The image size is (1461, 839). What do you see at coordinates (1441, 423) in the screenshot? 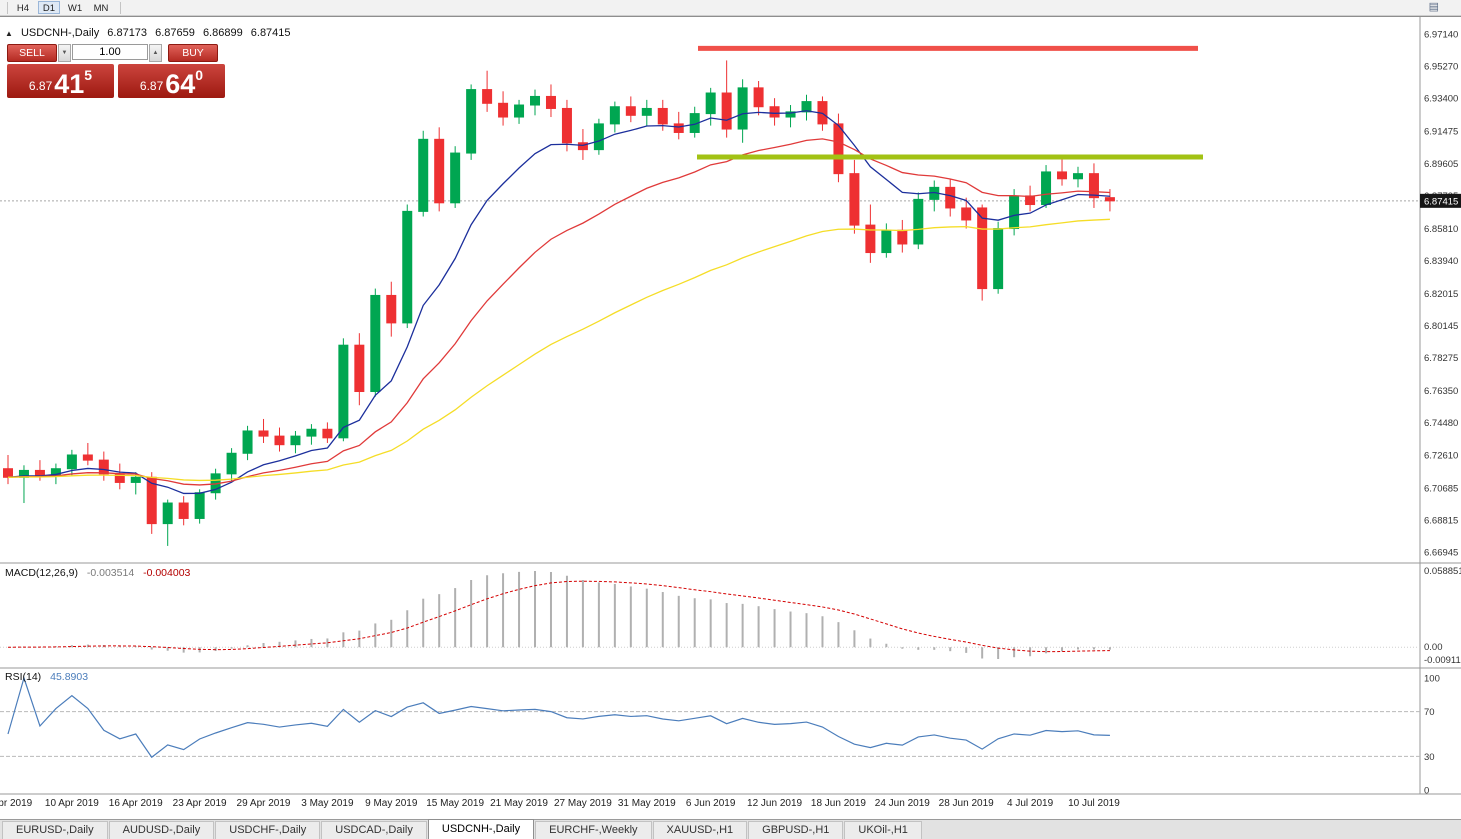
I see `svg-text: 6.74480` at bounding box center [1441, 423].